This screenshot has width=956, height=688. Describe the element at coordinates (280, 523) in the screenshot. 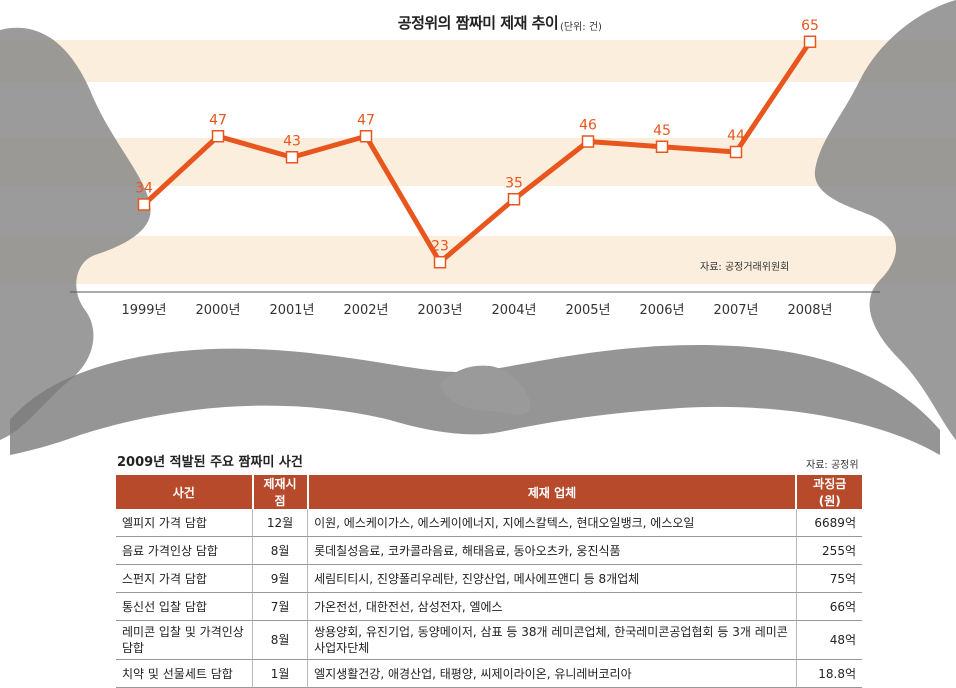

I see `cell-month: 12월` at that location.